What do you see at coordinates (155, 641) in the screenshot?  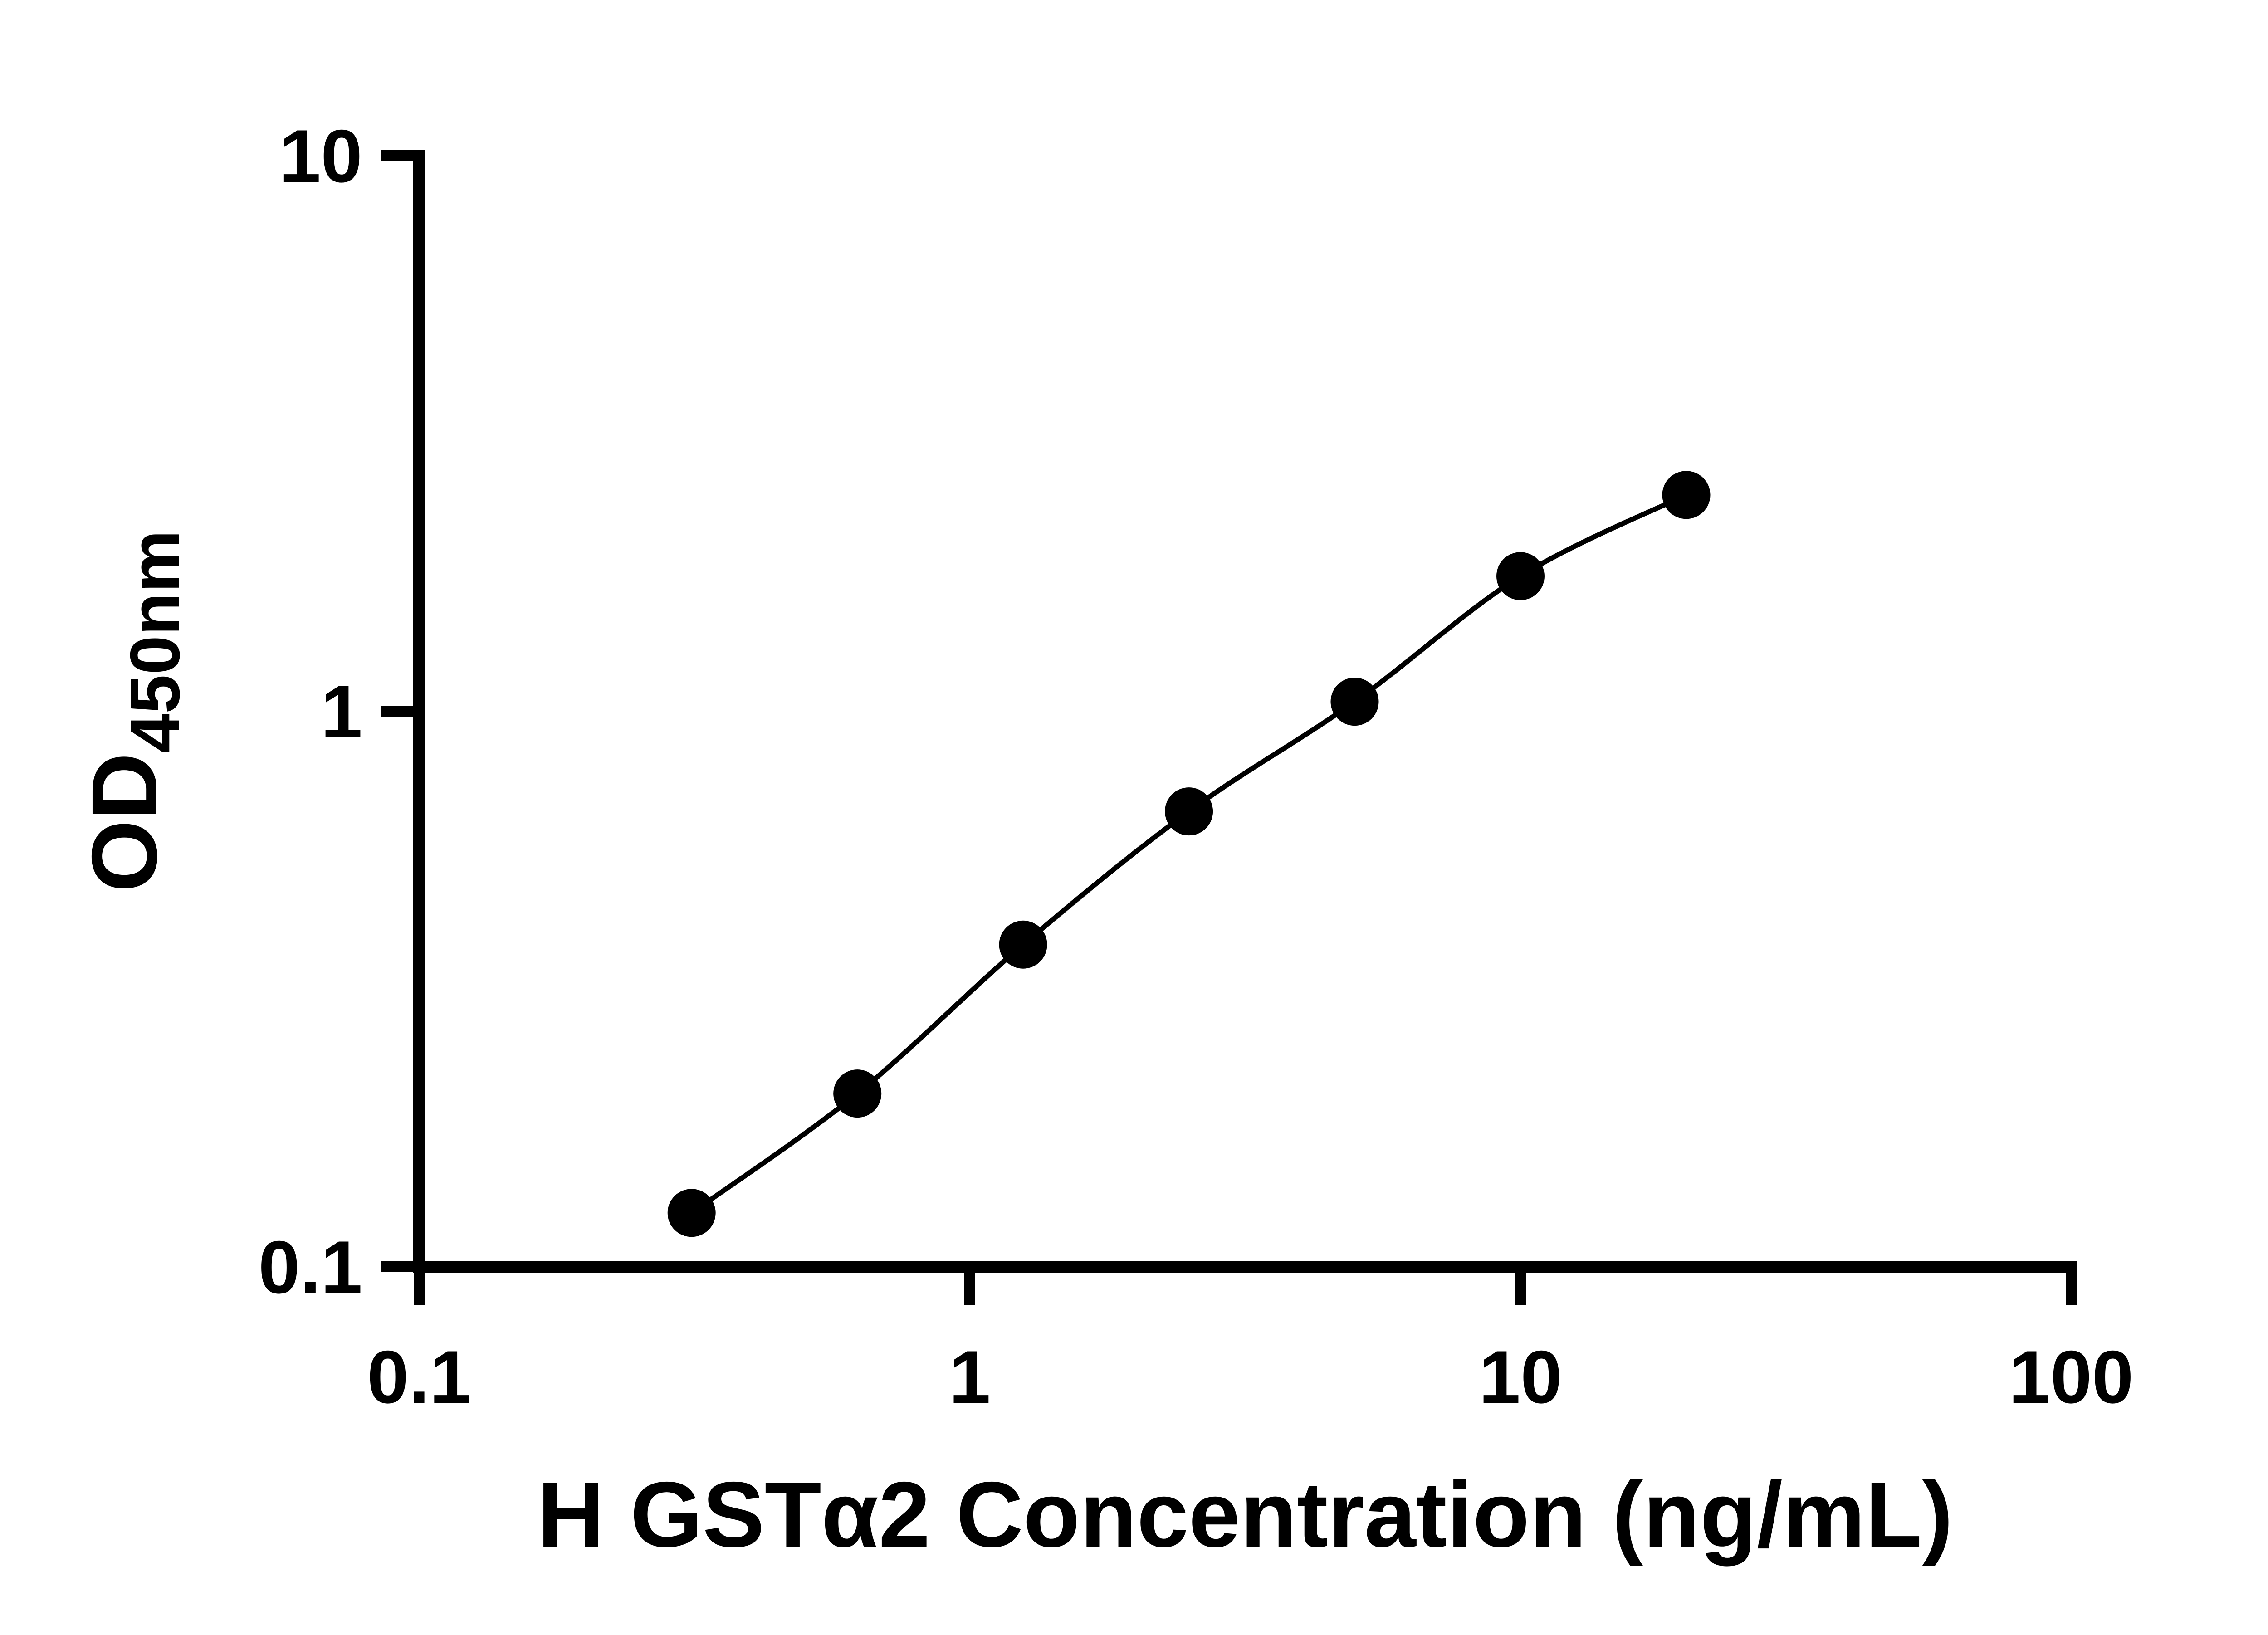 I see `y-axis-title-subscript: 450nm` at bounding box center [155, 641].